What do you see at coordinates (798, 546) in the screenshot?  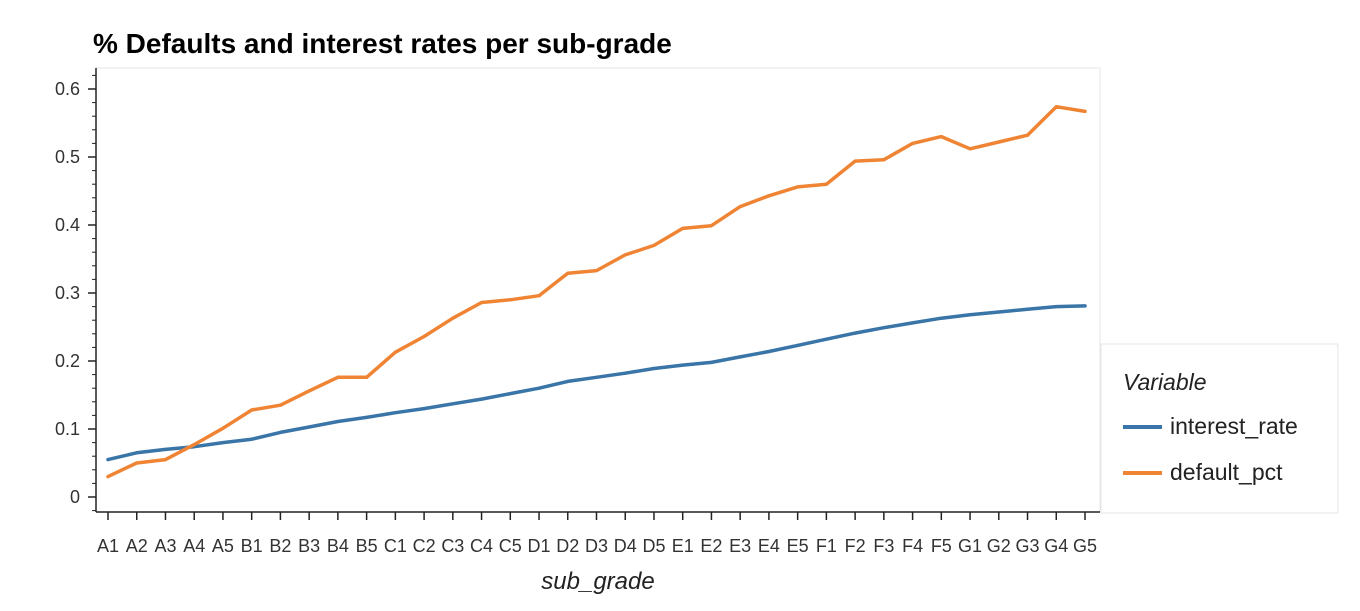 I see `x-tick-label: E5` at bounding box center [798, 546].